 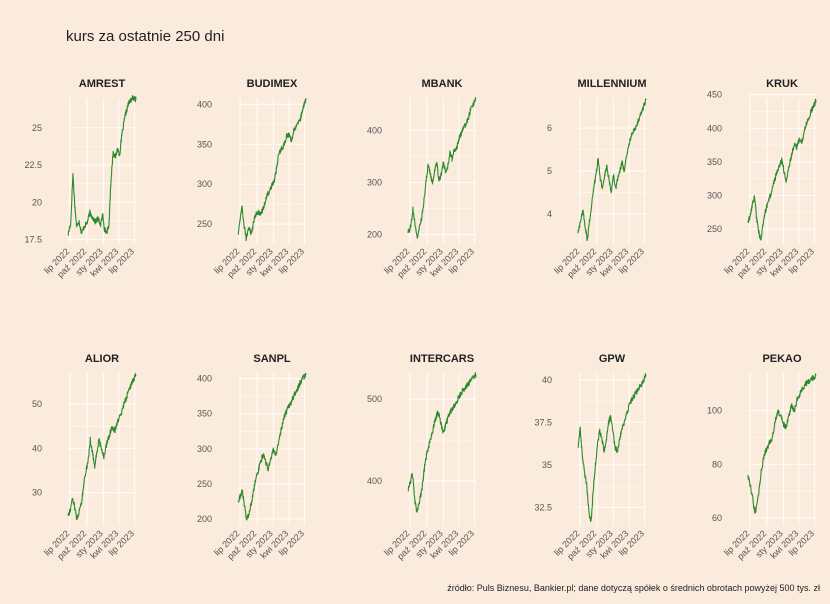 I want to click on y-tick-label: 32.5, so click(x=543, y=507).